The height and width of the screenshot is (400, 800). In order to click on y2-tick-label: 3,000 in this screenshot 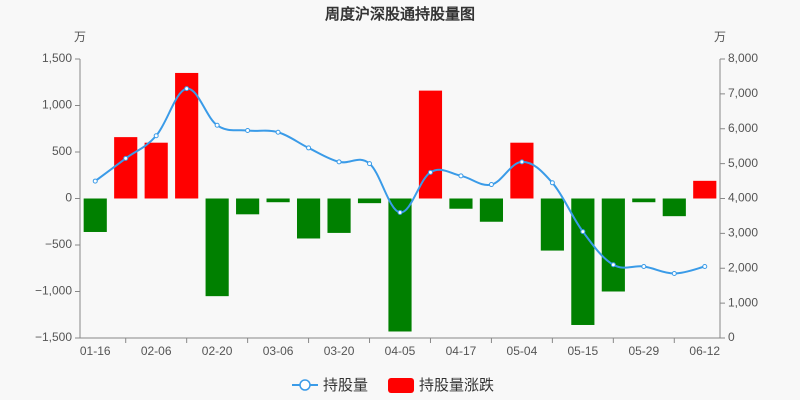, I will do `click(743, 233)`.